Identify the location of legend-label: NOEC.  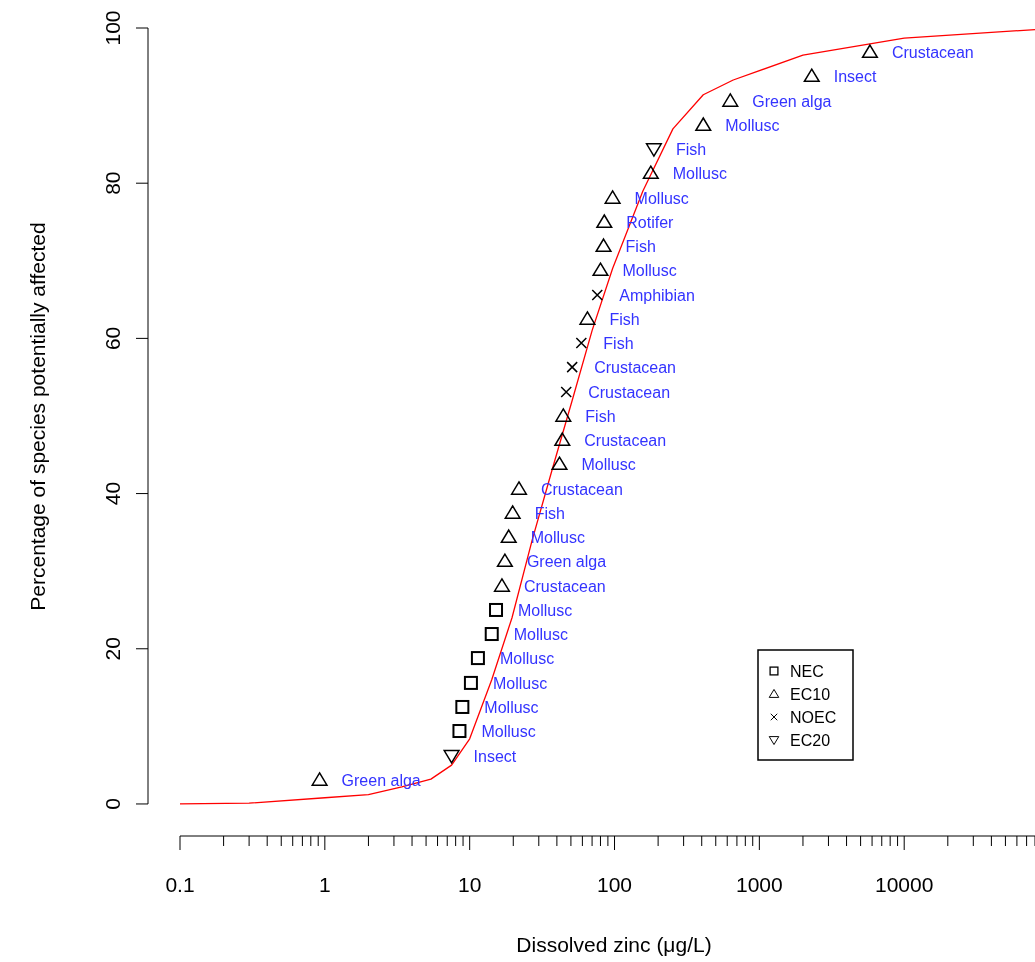
(813, 717).